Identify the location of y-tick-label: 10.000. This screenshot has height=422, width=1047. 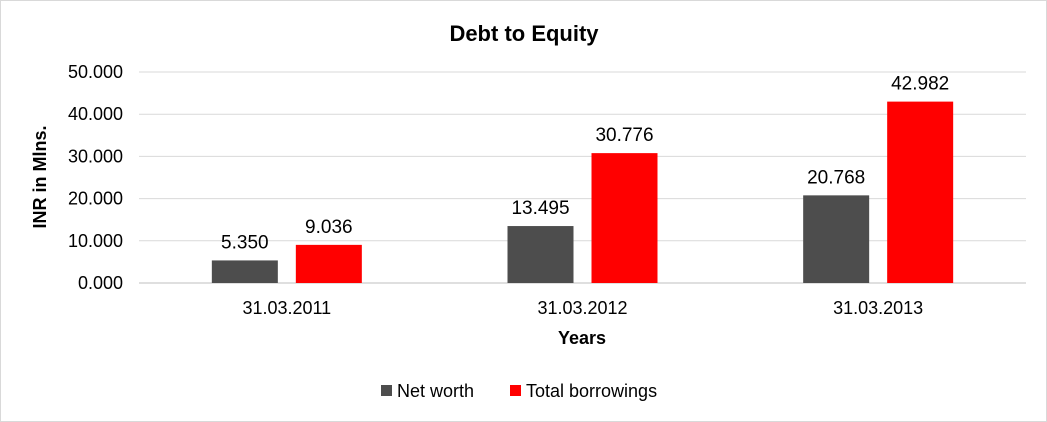
(95, 241).